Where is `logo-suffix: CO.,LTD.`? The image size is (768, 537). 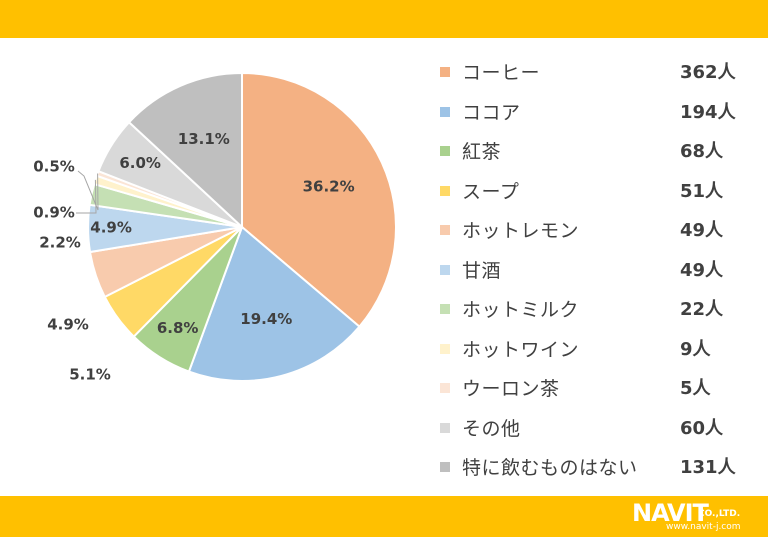 logo-suffix: CO.,LTD. is located at coordinates (719, 514).